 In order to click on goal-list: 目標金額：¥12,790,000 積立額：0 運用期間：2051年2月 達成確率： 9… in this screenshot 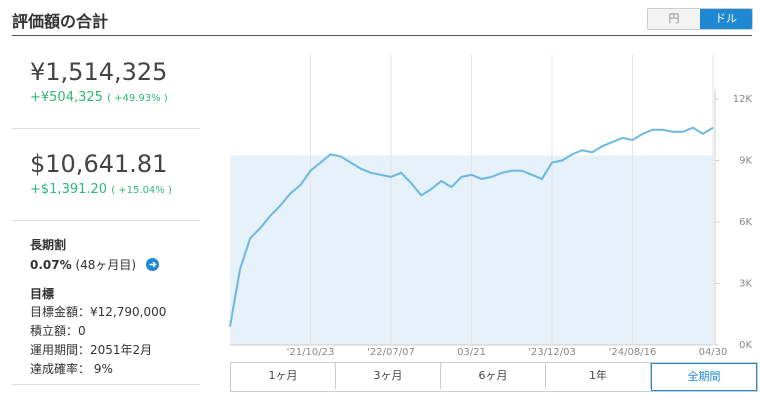, I will do `click(98, 341)`.